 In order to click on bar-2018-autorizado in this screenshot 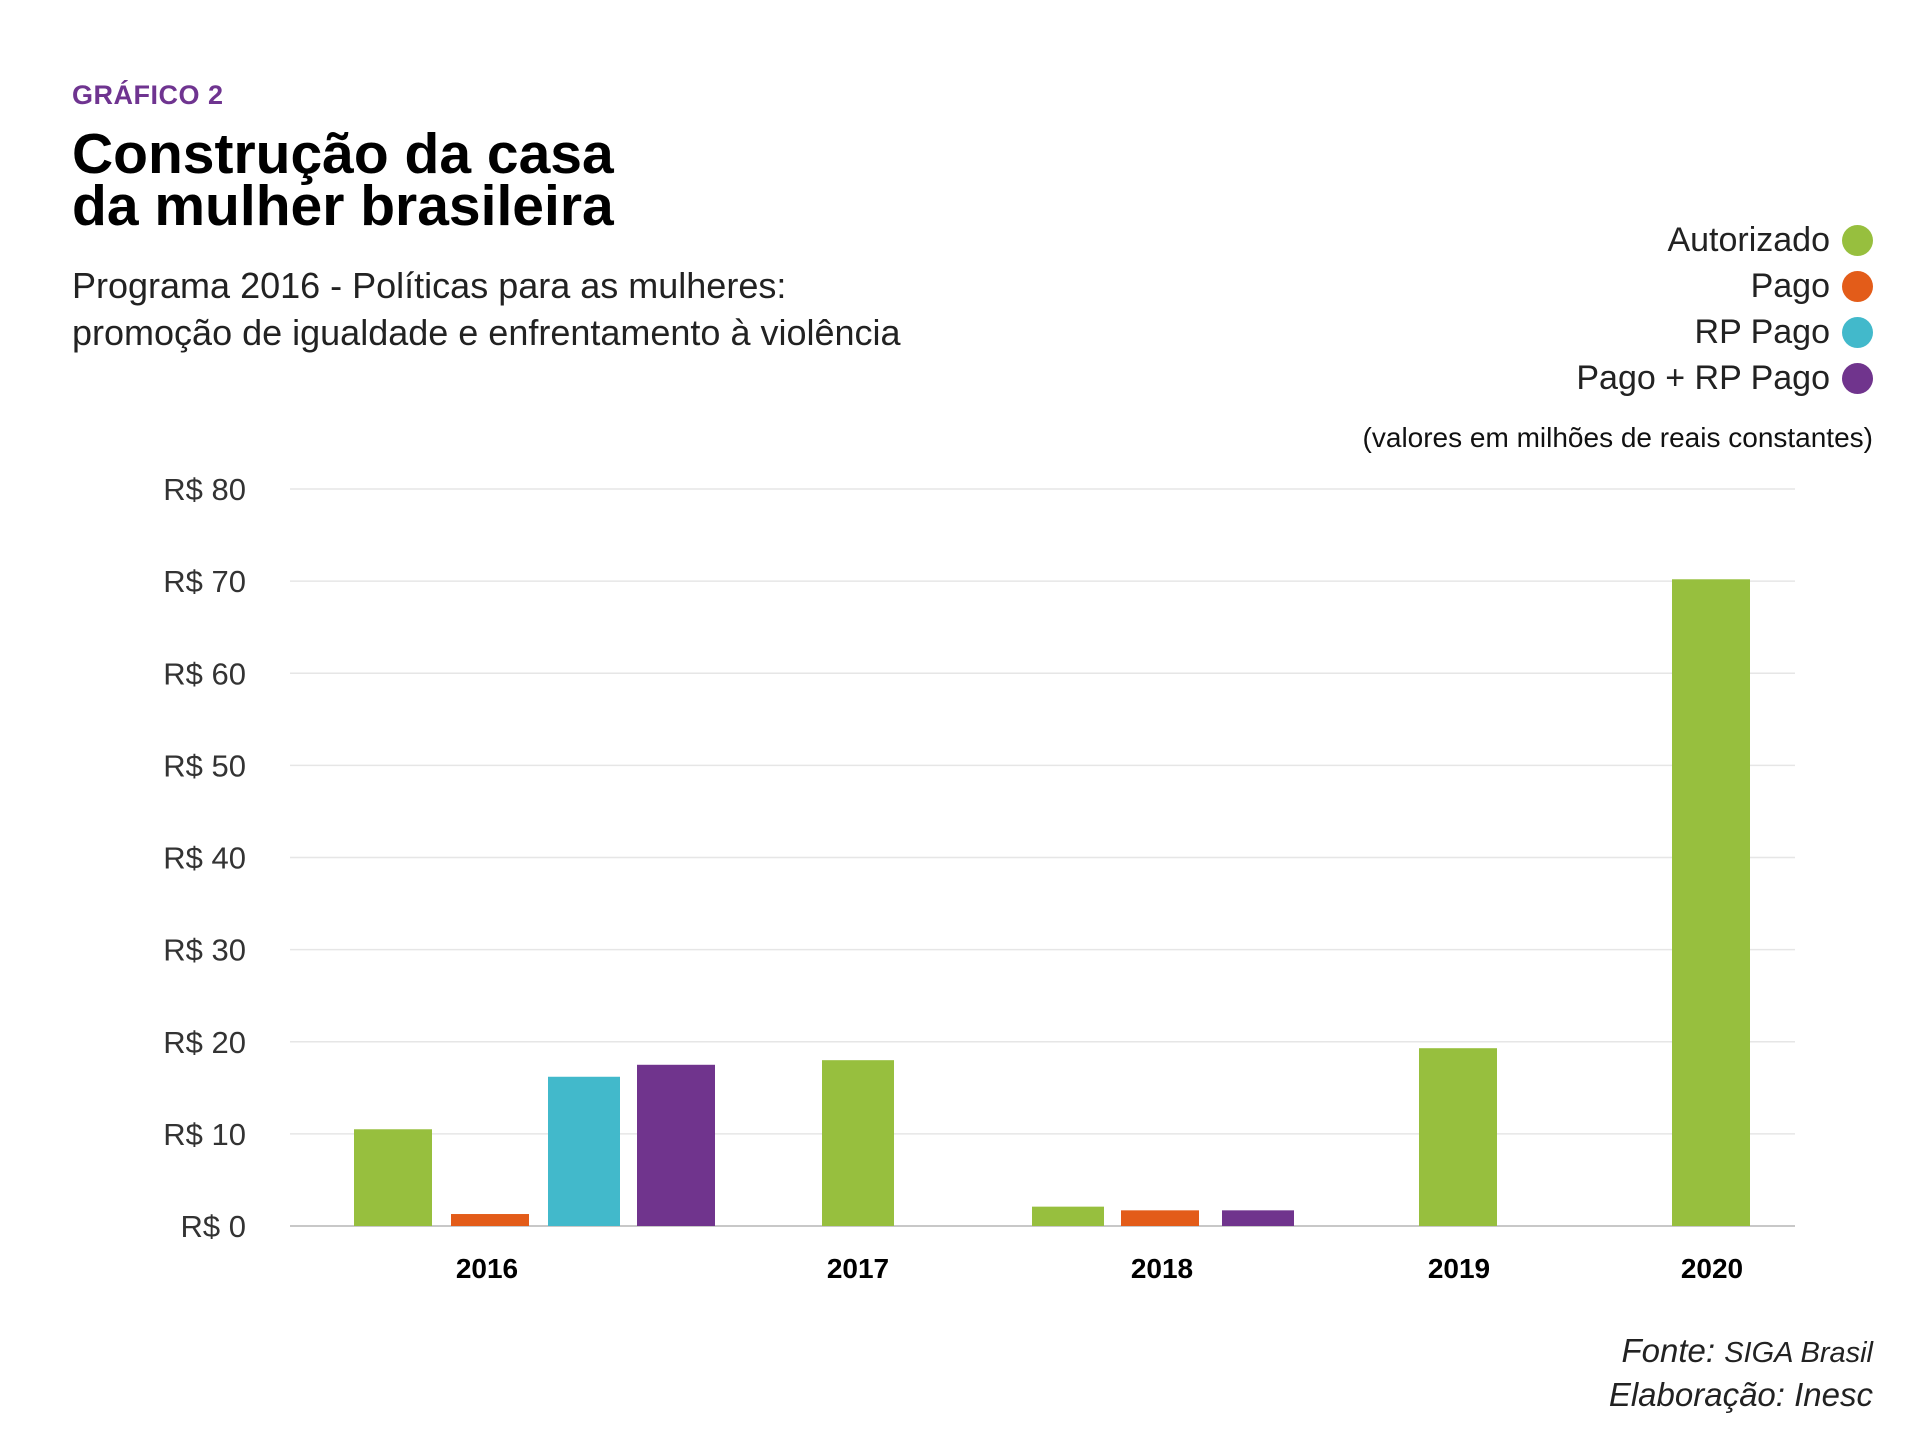, I will do `click(1068, 1216)`.